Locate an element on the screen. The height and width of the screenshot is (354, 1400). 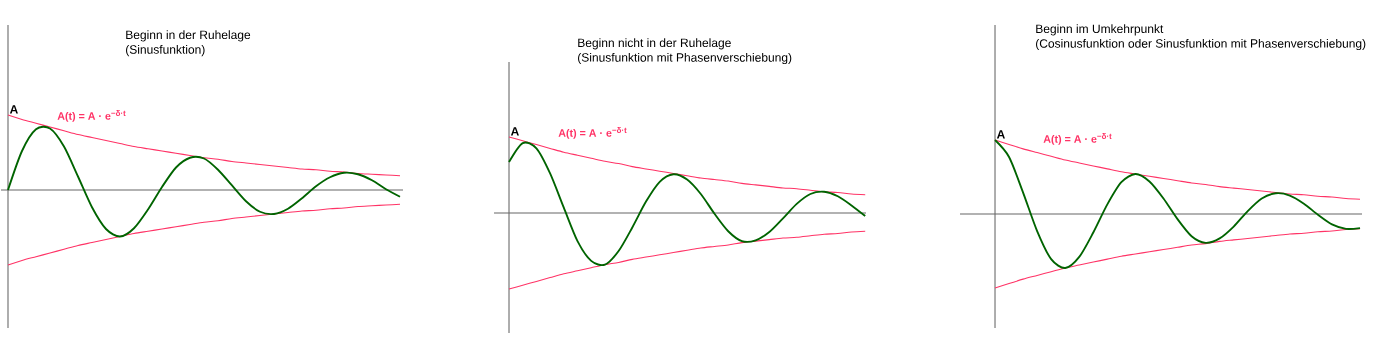
chart-title: Beginn nicht in der Ruhelage is located at coordinates (654, 44).